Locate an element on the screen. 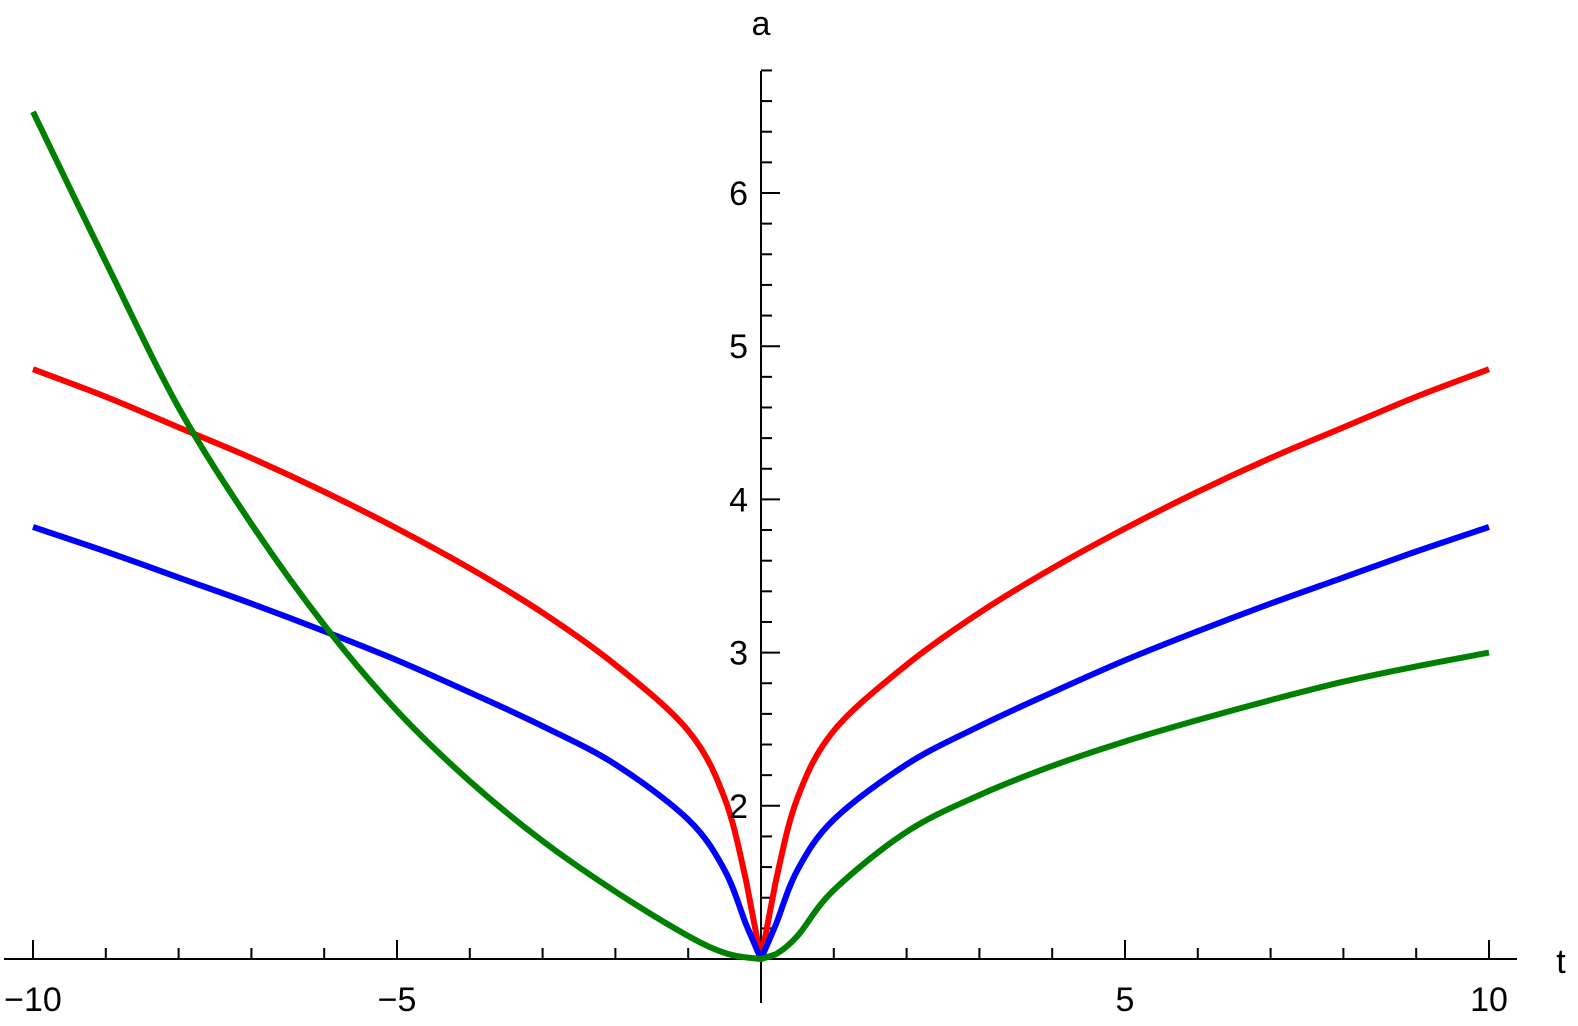 The width and height of the screenshot is (1578, 1026). x-axis-label: t is located at coordinates (1561, 962).